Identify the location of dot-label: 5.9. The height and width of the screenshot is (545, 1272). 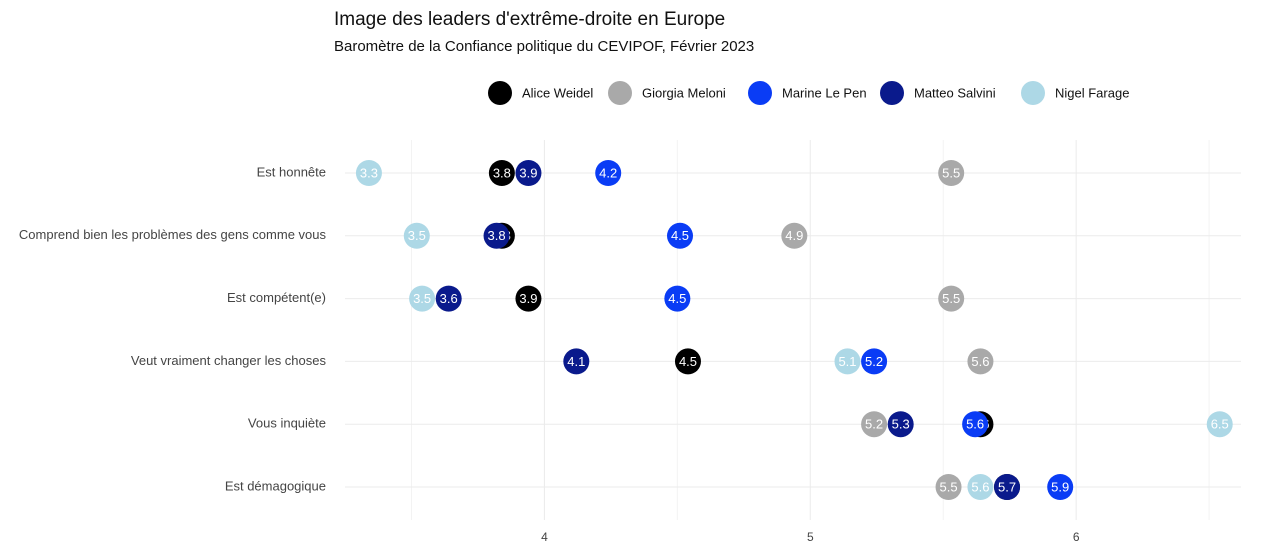
(1060, 486).